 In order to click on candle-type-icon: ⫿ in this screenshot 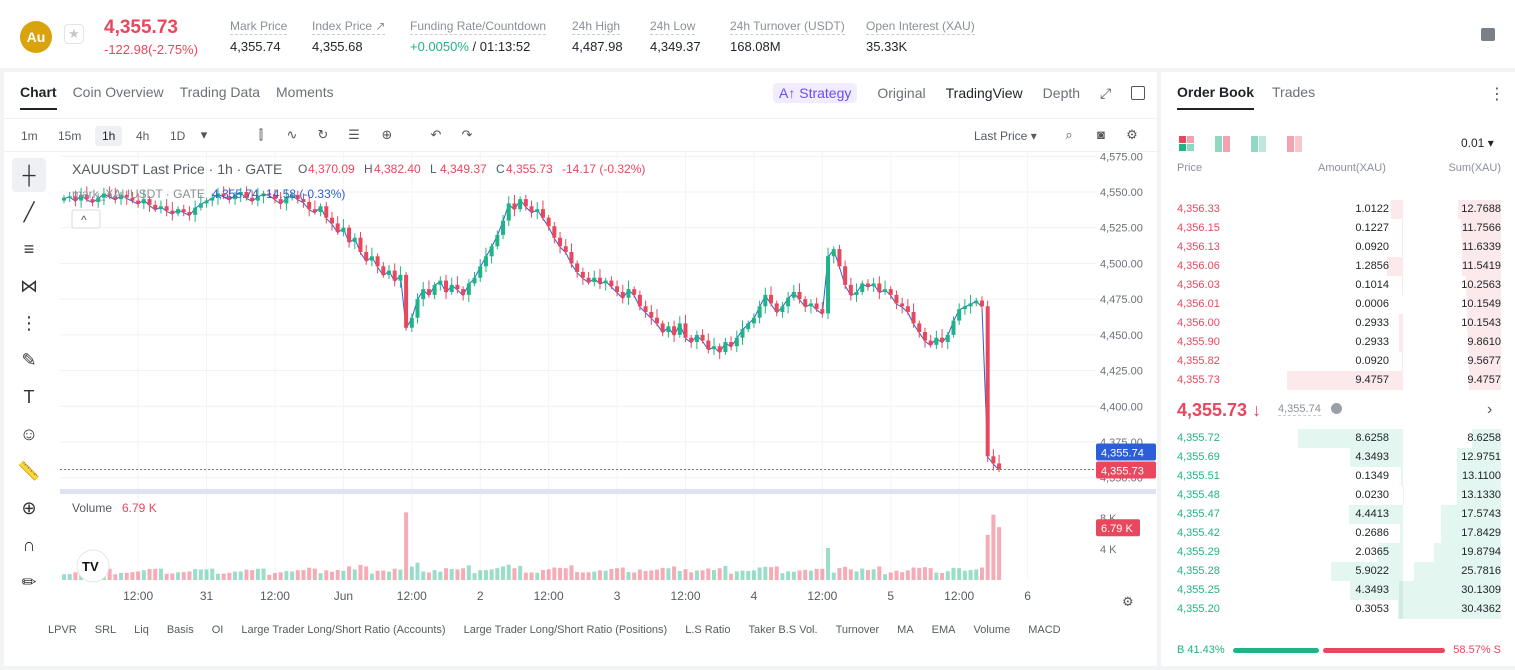, I will do `click(261, 134)`.